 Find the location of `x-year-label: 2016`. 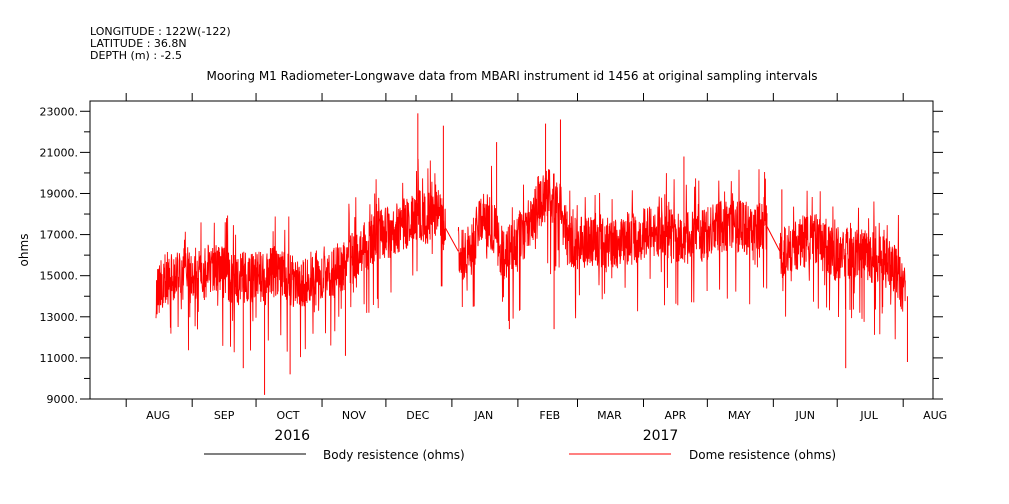

x-year-label: 2016 is located at coordinates (292, 436).